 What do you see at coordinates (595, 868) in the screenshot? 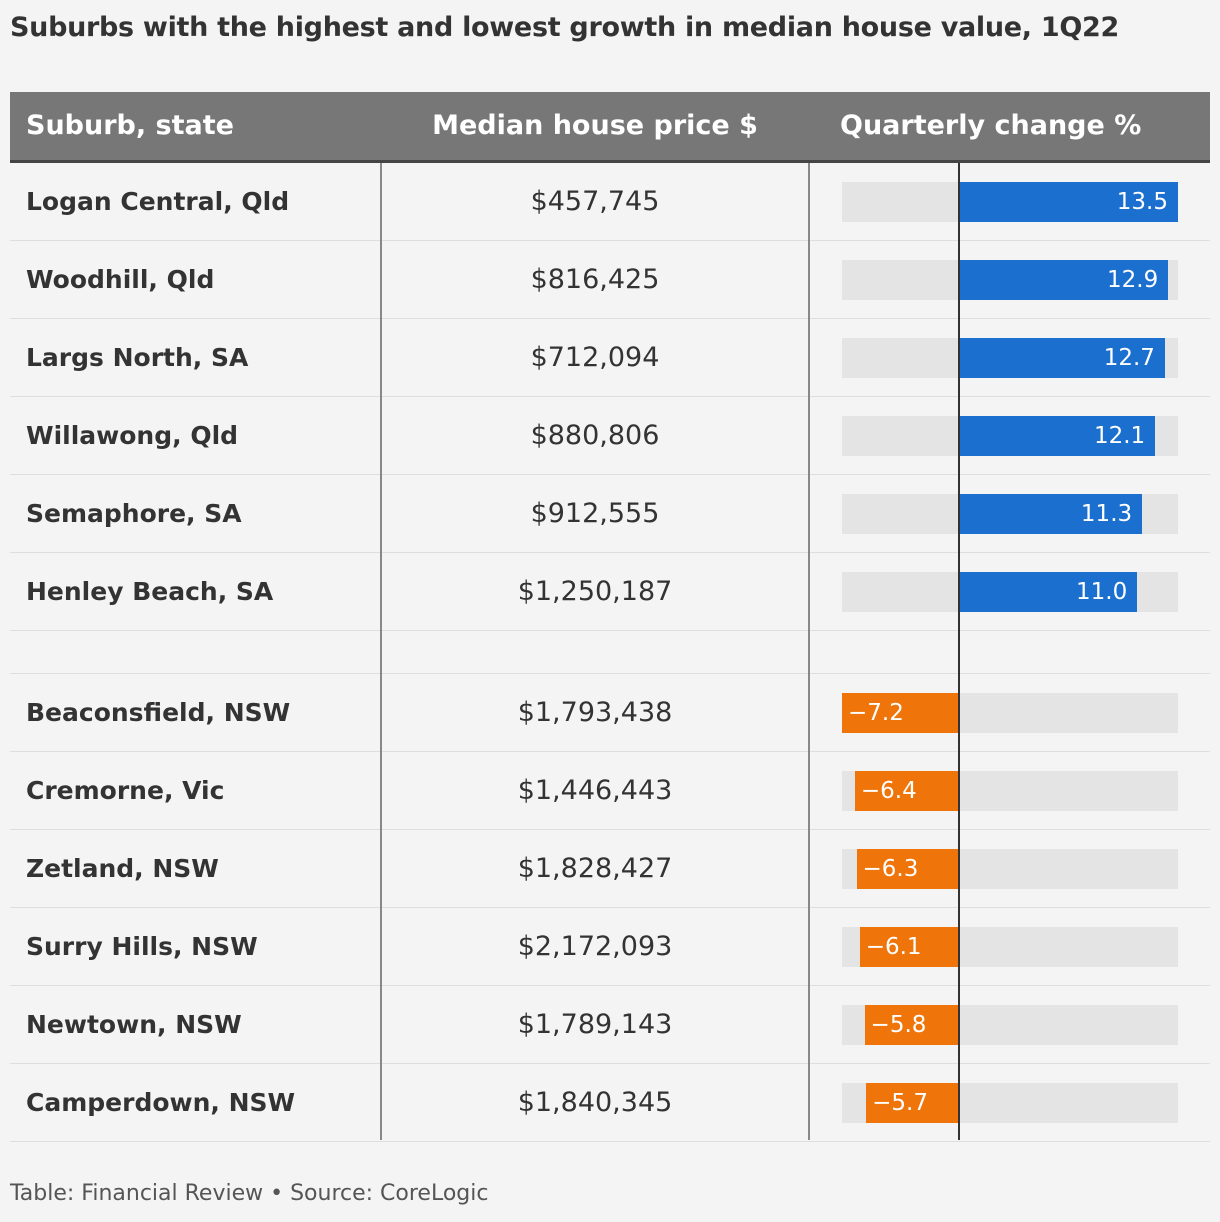
I see `price-cell: $1,828,427` at bounding box center [595, 868].